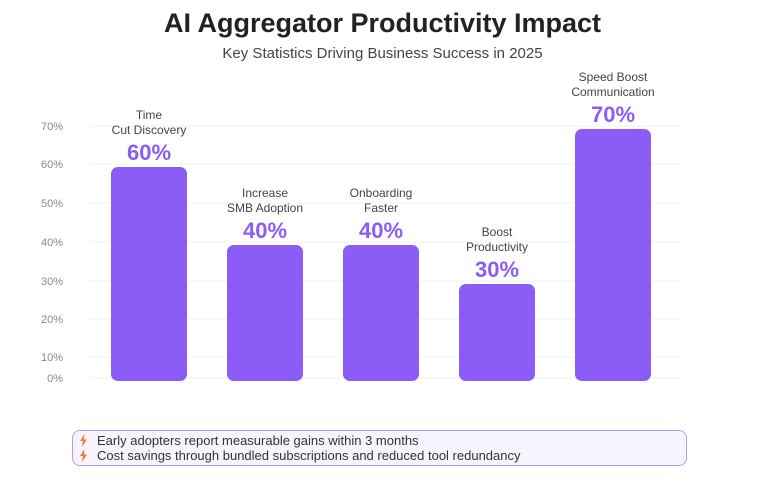  What do you see at coordinates (265, 208) in the screenshot?
I see `category-label: SMB Adoption` at bounding box center [265, 208].